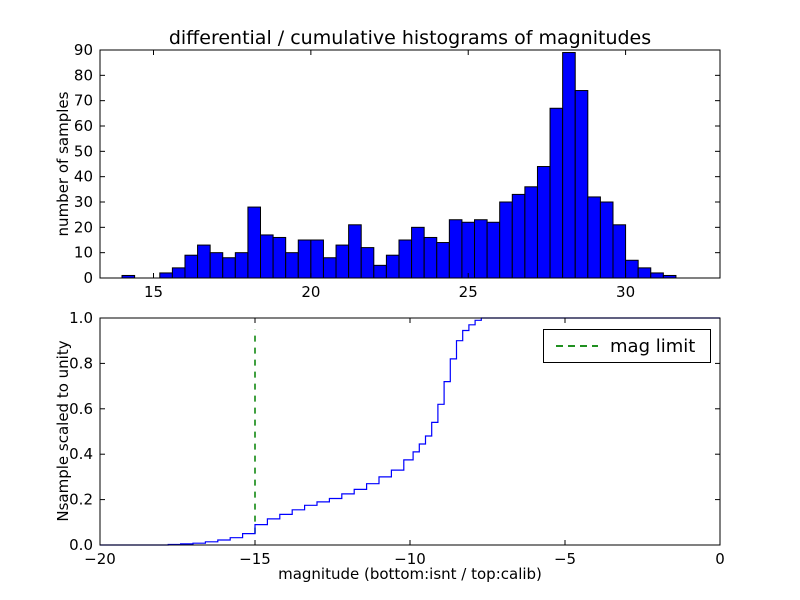  I want to click on svg-text: −10, so click(410, 559).